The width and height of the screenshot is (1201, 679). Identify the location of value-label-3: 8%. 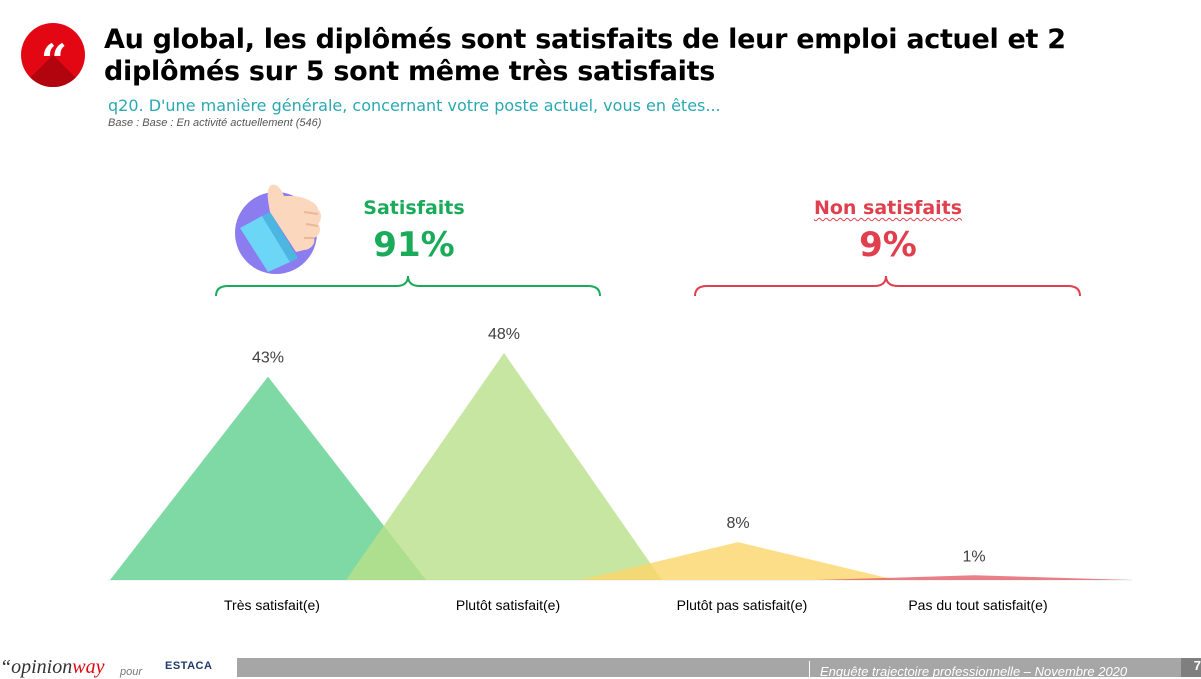
(737, 523).